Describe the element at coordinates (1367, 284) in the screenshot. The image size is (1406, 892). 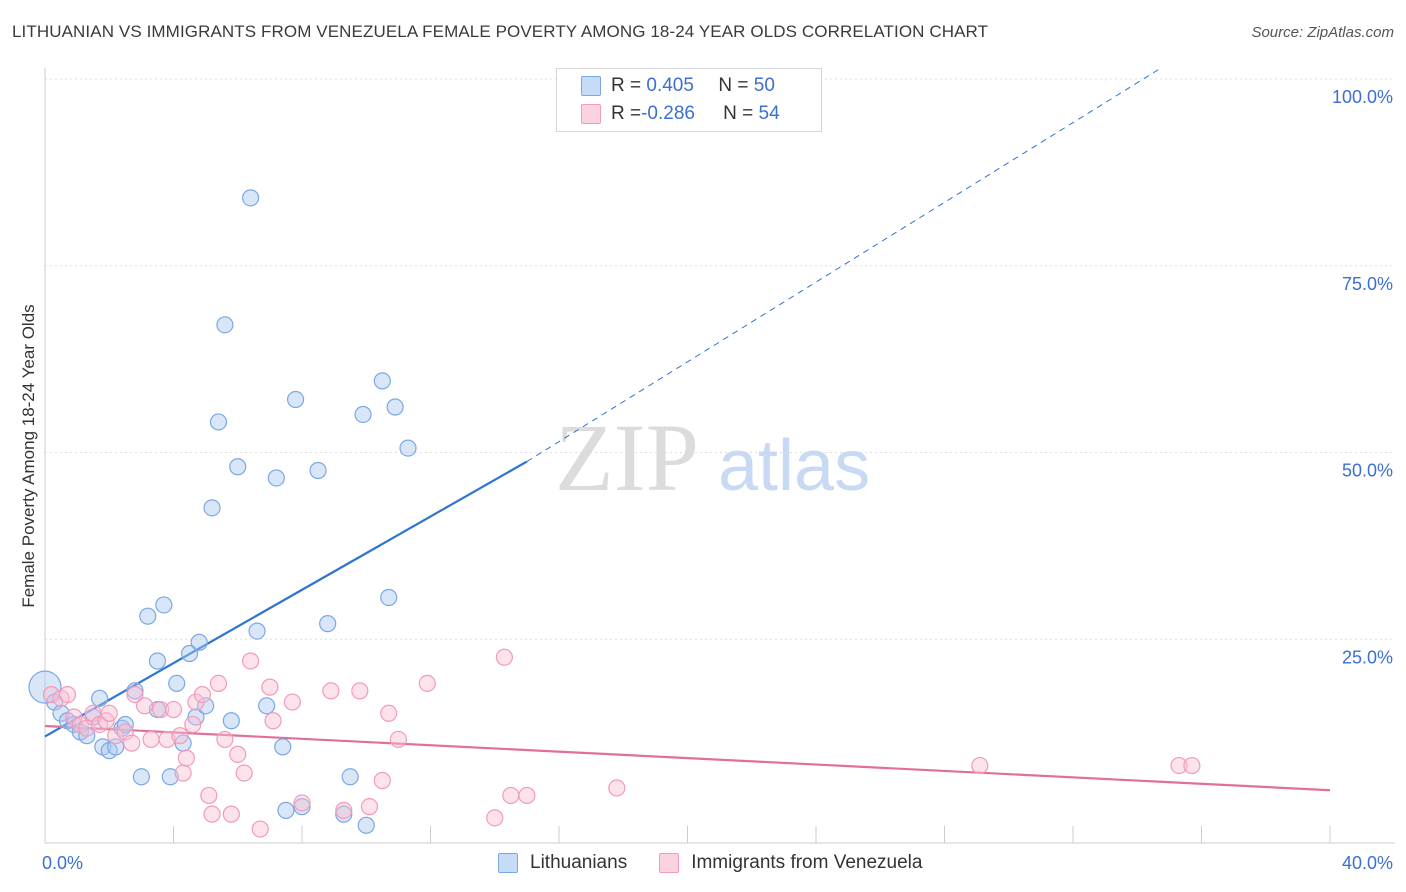
I see `y-tick-label: 75.0%` at that location.